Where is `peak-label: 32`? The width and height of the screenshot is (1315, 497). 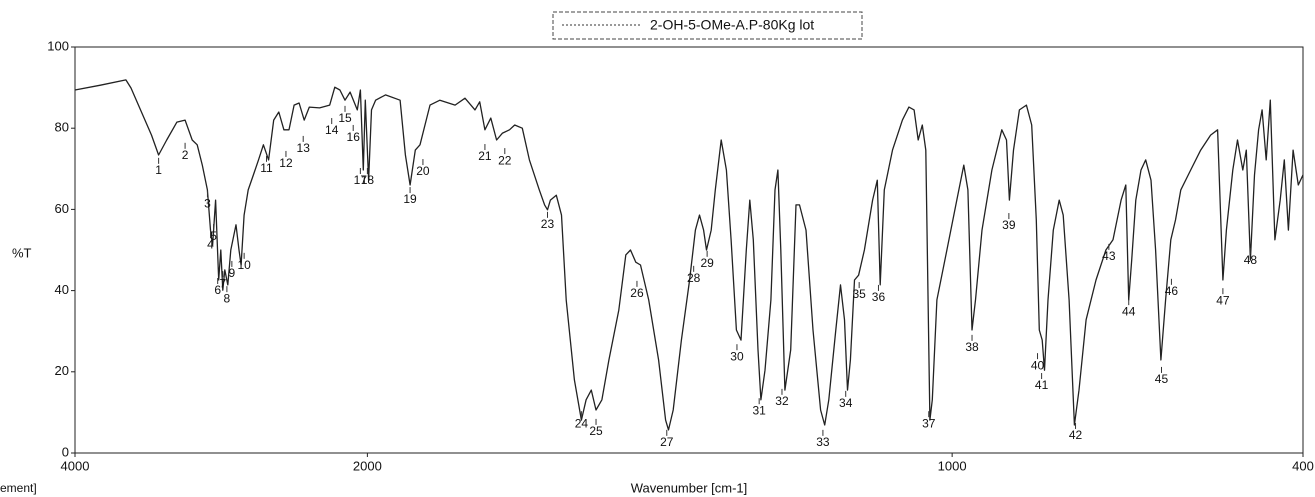
peak-label: 32 is located at coordinates (782, 401).